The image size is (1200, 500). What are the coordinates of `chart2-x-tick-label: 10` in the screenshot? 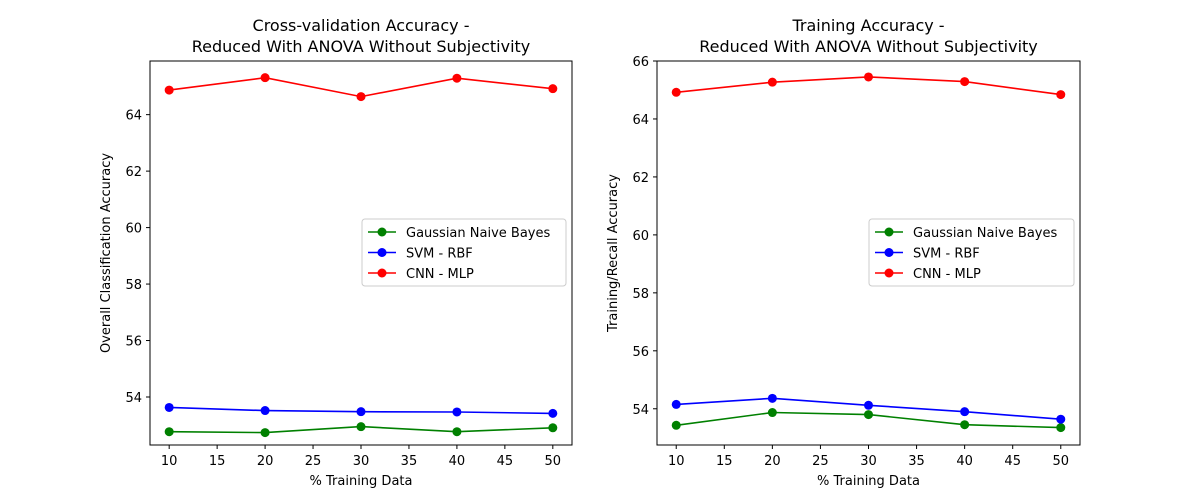 It's located at (676, 461).